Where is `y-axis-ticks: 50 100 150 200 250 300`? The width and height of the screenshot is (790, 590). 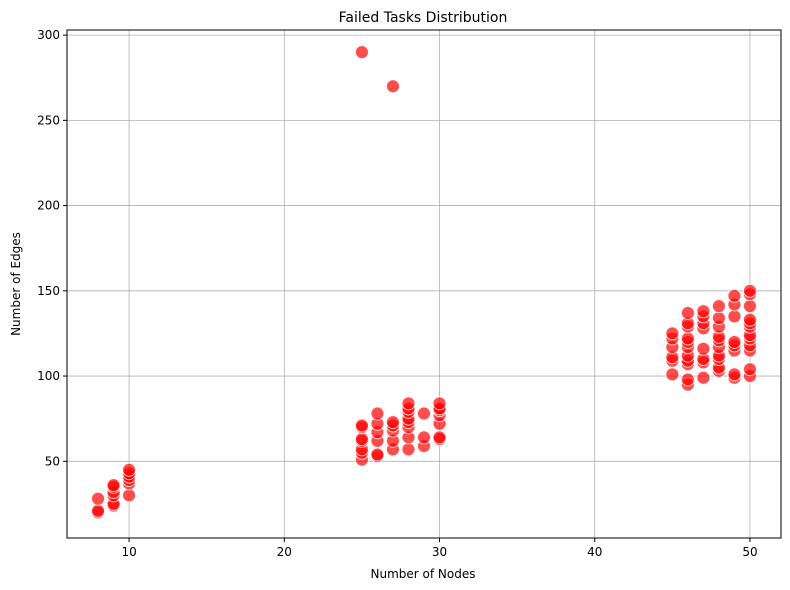 y-axis-ticks: 50 100 150 200 250 300 is located at coordinates (52, 248).